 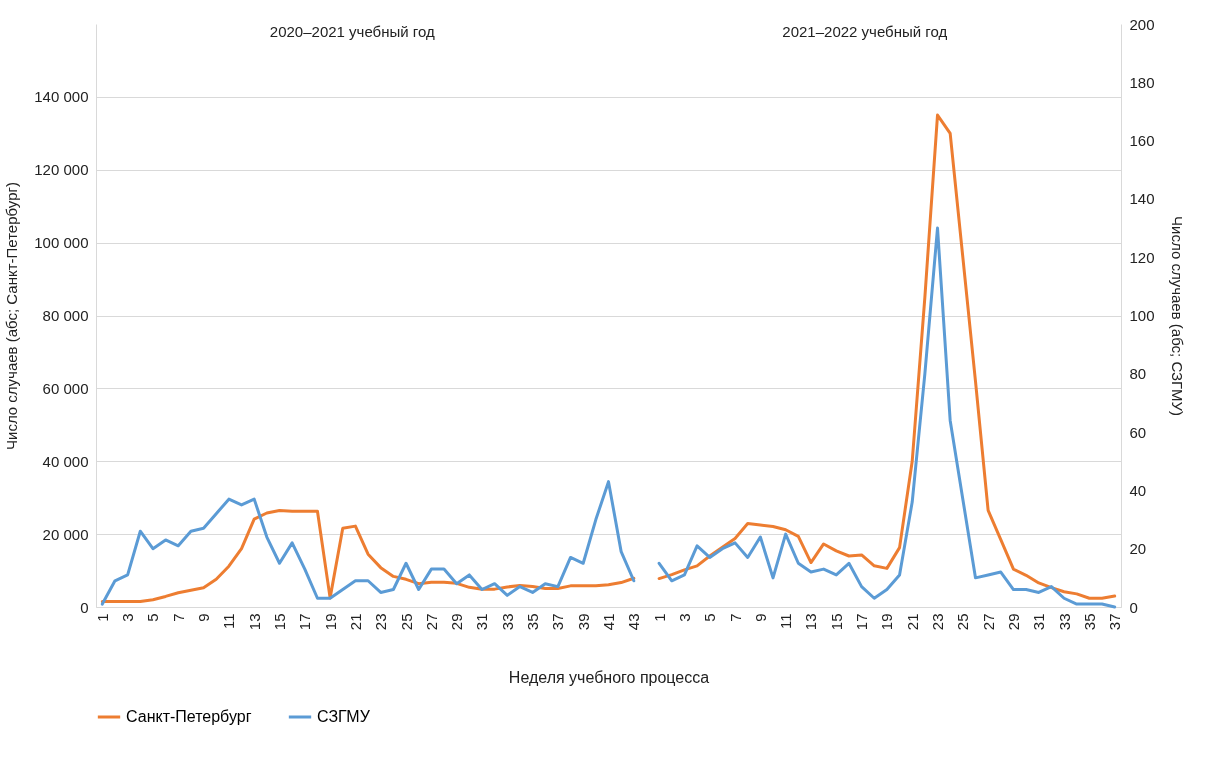 What do you see at coordinates (12, 316) in the screenshot?
I see `y-axis-title: Число случаев (абс; Санкт-Петербург)` at bounding box center [12, 316].